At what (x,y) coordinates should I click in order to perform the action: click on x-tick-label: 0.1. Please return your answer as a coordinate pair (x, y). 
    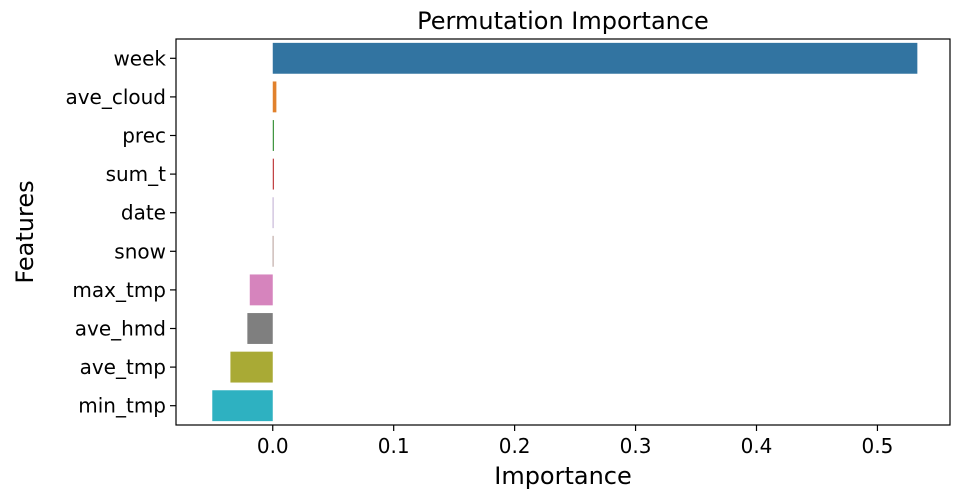
    Looking at the image, I should click on (394, 446).